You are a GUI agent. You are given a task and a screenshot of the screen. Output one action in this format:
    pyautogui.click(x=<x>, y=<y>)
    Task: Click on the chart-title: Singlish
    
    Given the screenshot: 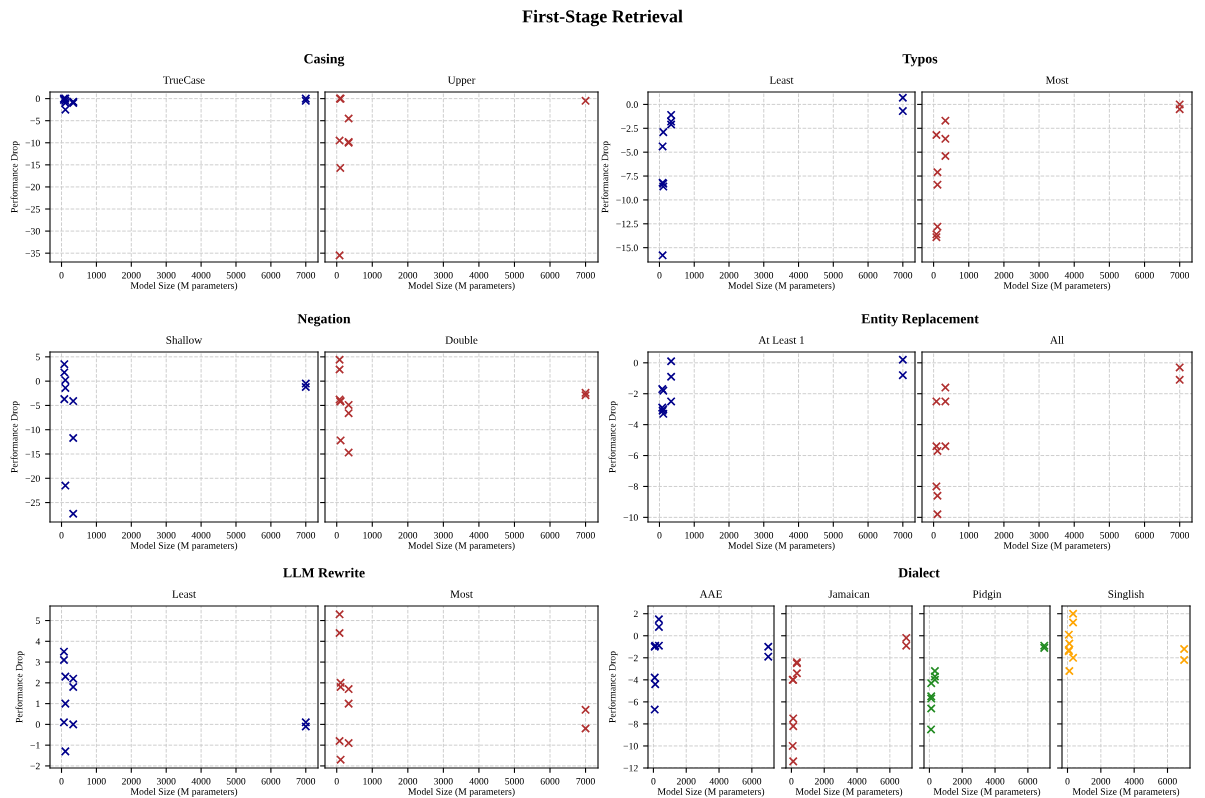 What is the action you would take?
    pyautogui.click(x=1126, y=595)
    